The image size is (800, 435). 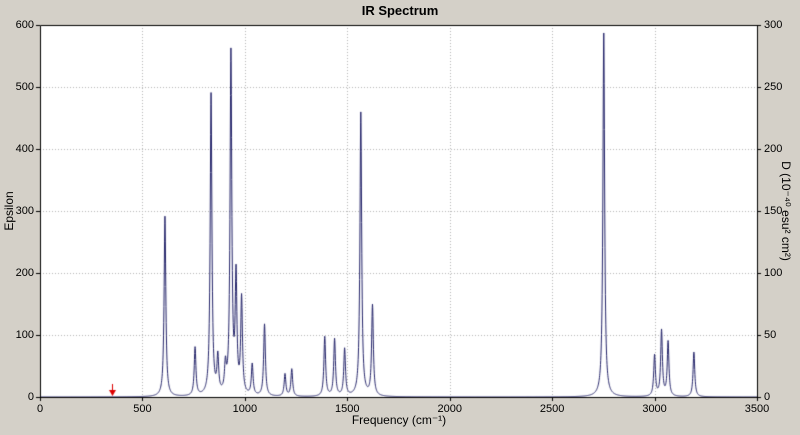 What do you see at coordinates (773, 87) in the screenshot?
I see `y-right-tick-label: 250` at bounding box center [773, 87].